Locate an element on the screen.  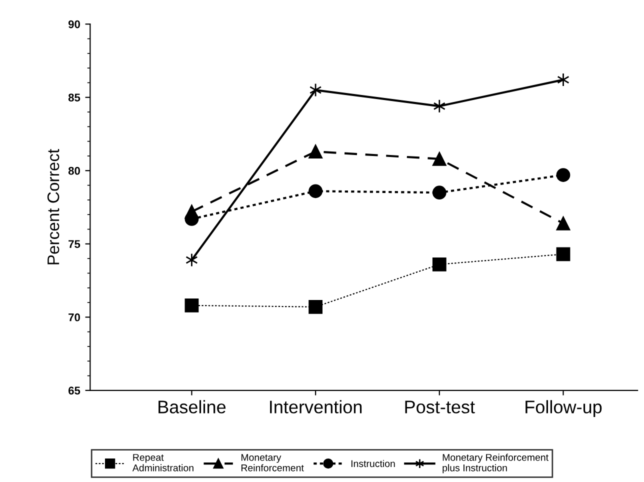
legend-label: Repeat Administration is located at coordinates (163, 463).